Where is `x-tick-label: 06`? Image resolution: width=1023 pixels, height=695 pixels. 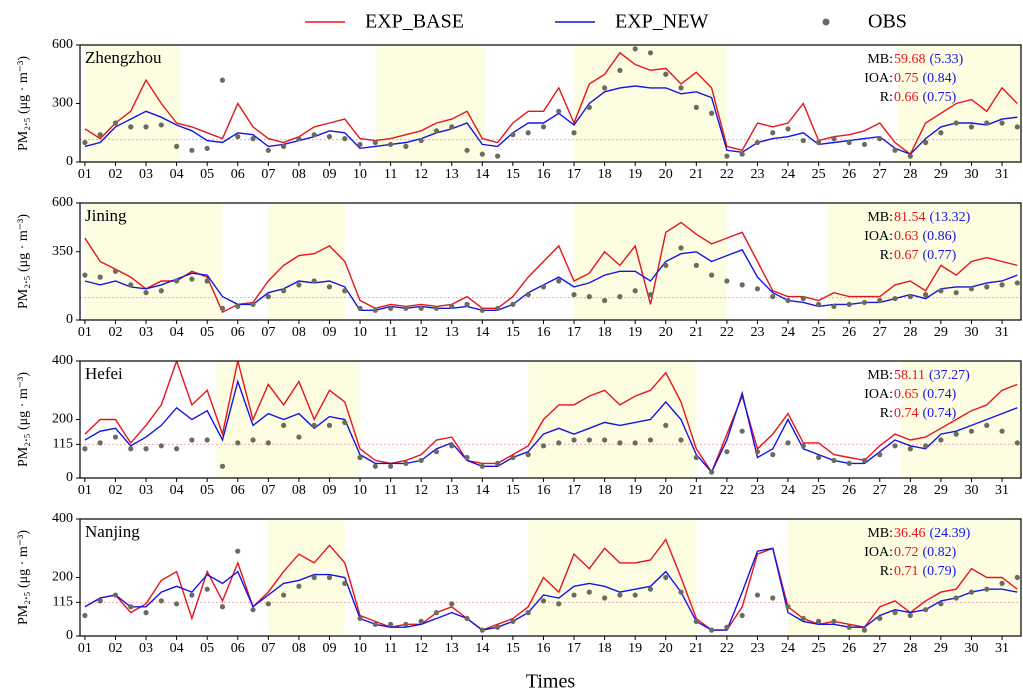
x-tick-label: 06 is located at coordinates (238, 490).